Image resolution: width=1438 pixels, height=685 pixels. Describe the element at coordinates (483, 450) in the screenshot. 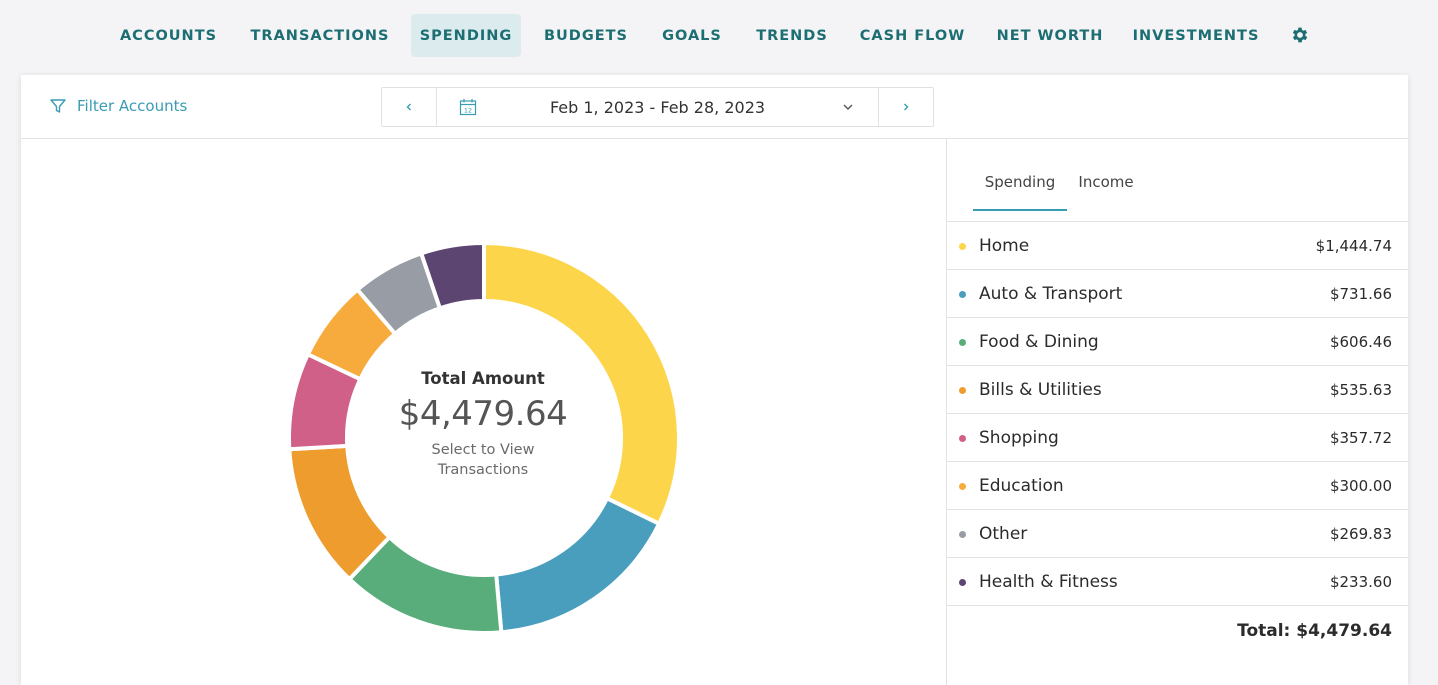

I see `select-hint-line1: Select to View` at that location.